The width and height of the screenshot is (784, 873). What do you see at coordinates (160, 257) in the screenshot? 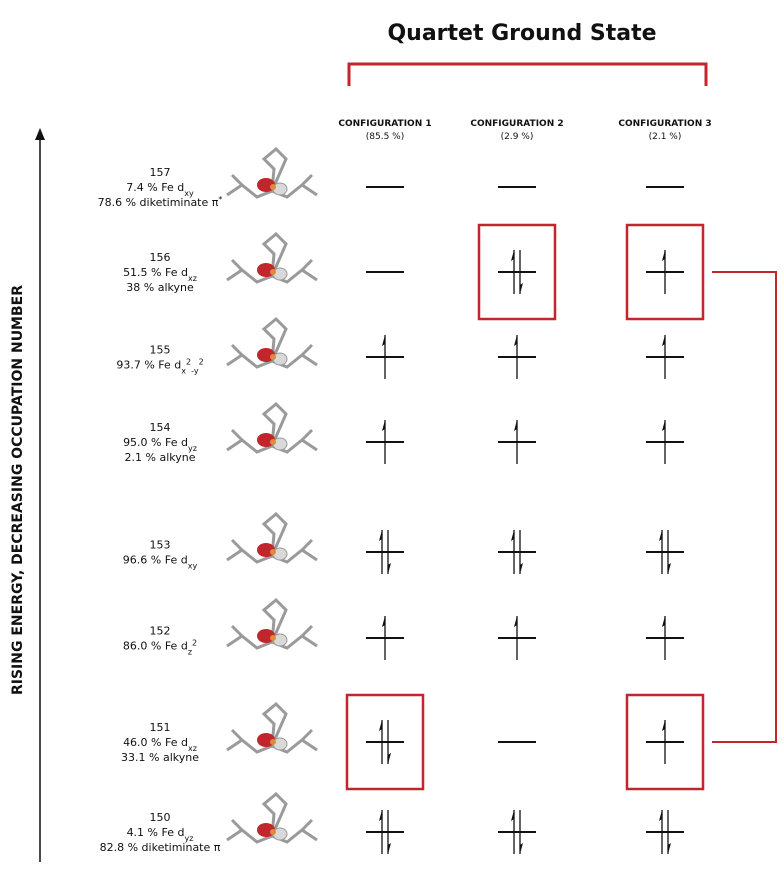
I see `orbital-number: 156` at bounding box center [160, 257].